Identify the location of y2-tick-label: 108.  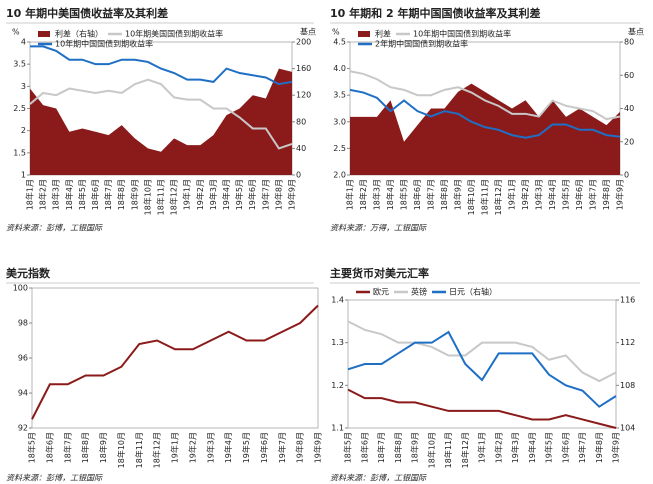
(627, 385).